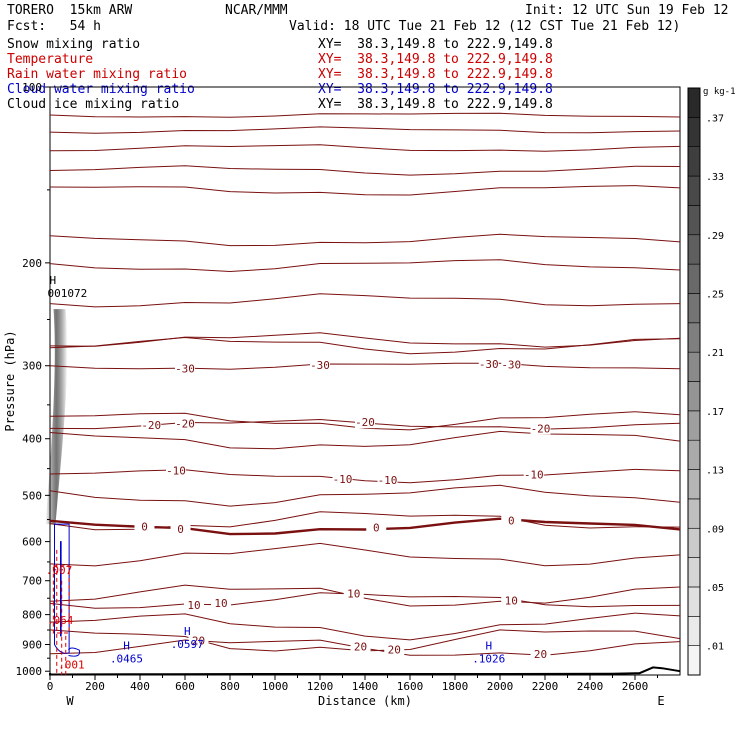 Image resolution: width=740 pixels, height=740 pixels. What do you see at coordinates (635, 686) in the screenshot?
I see `x-tick-label: 2600` at bounding box center [635, 686].